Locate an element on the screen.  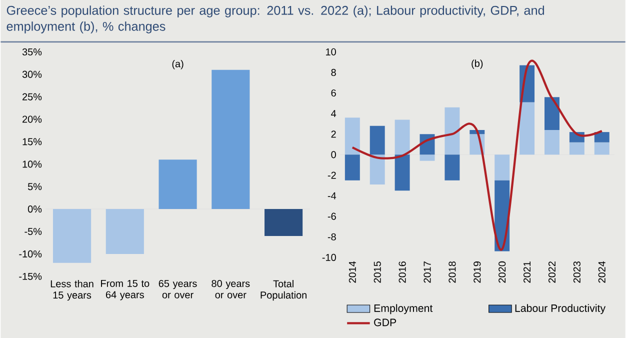
x-tick-label: 2015 is located at coordinates (377, 272).